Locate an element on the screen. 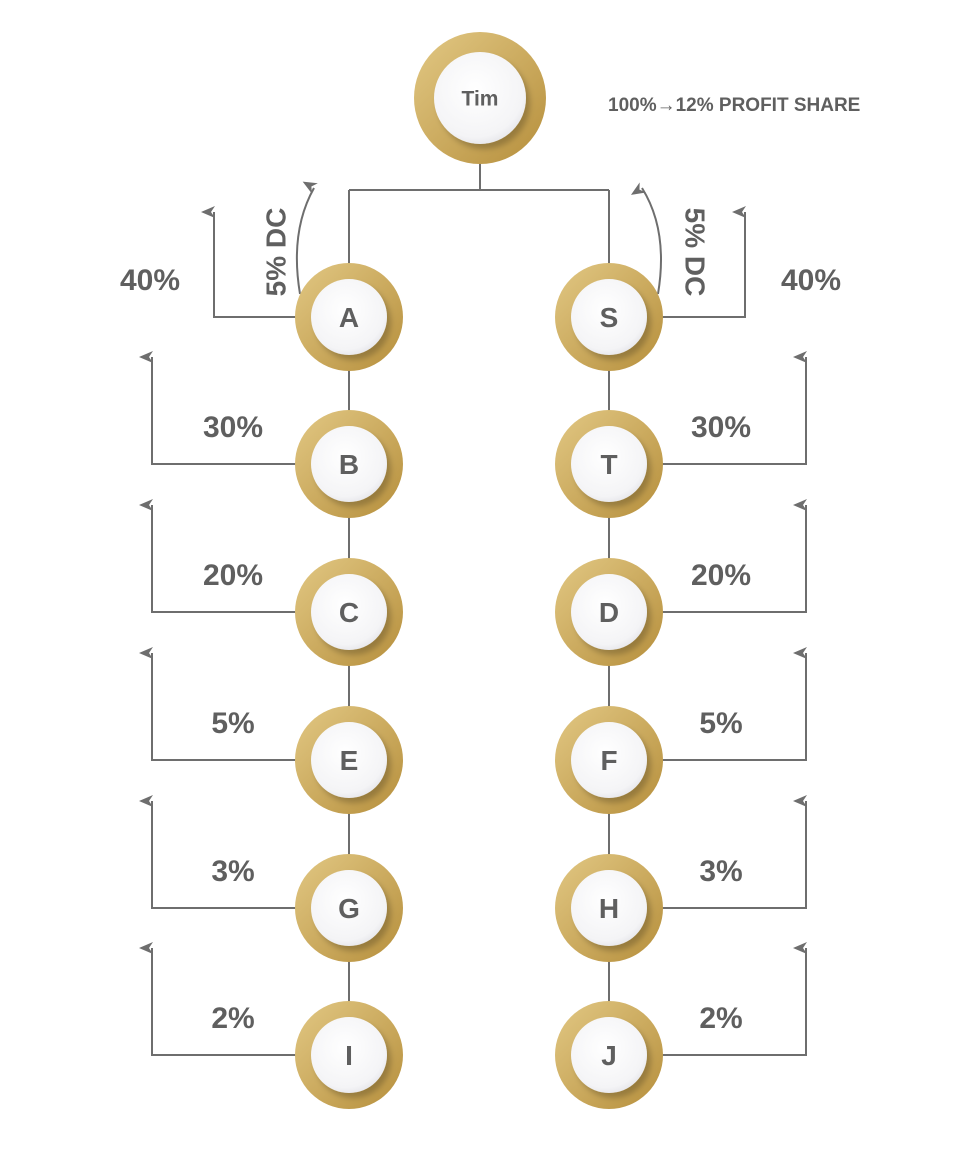 The height and width of the screenshot is (1156, 961). right-dc-arrow is located at coordinates (646, 238).